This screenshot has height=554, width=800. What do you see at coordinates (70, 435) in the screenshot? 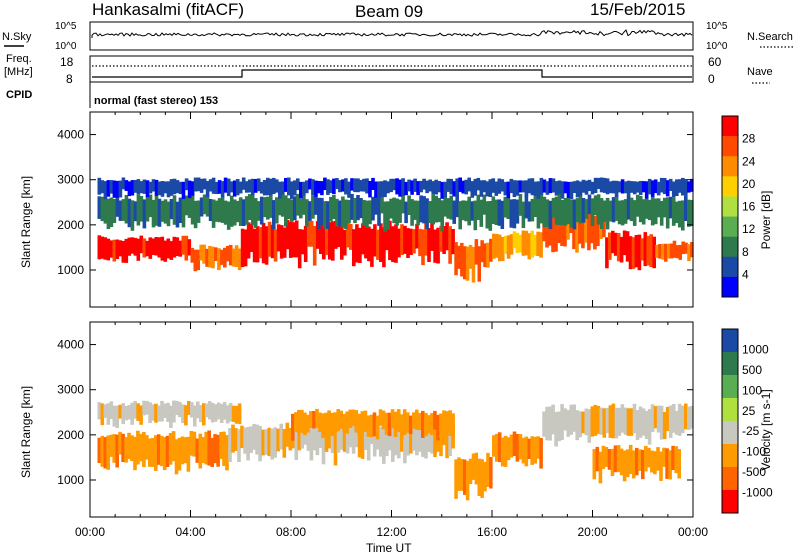
I see `range-tick-label: 2000` at bounding box center [70, 435].